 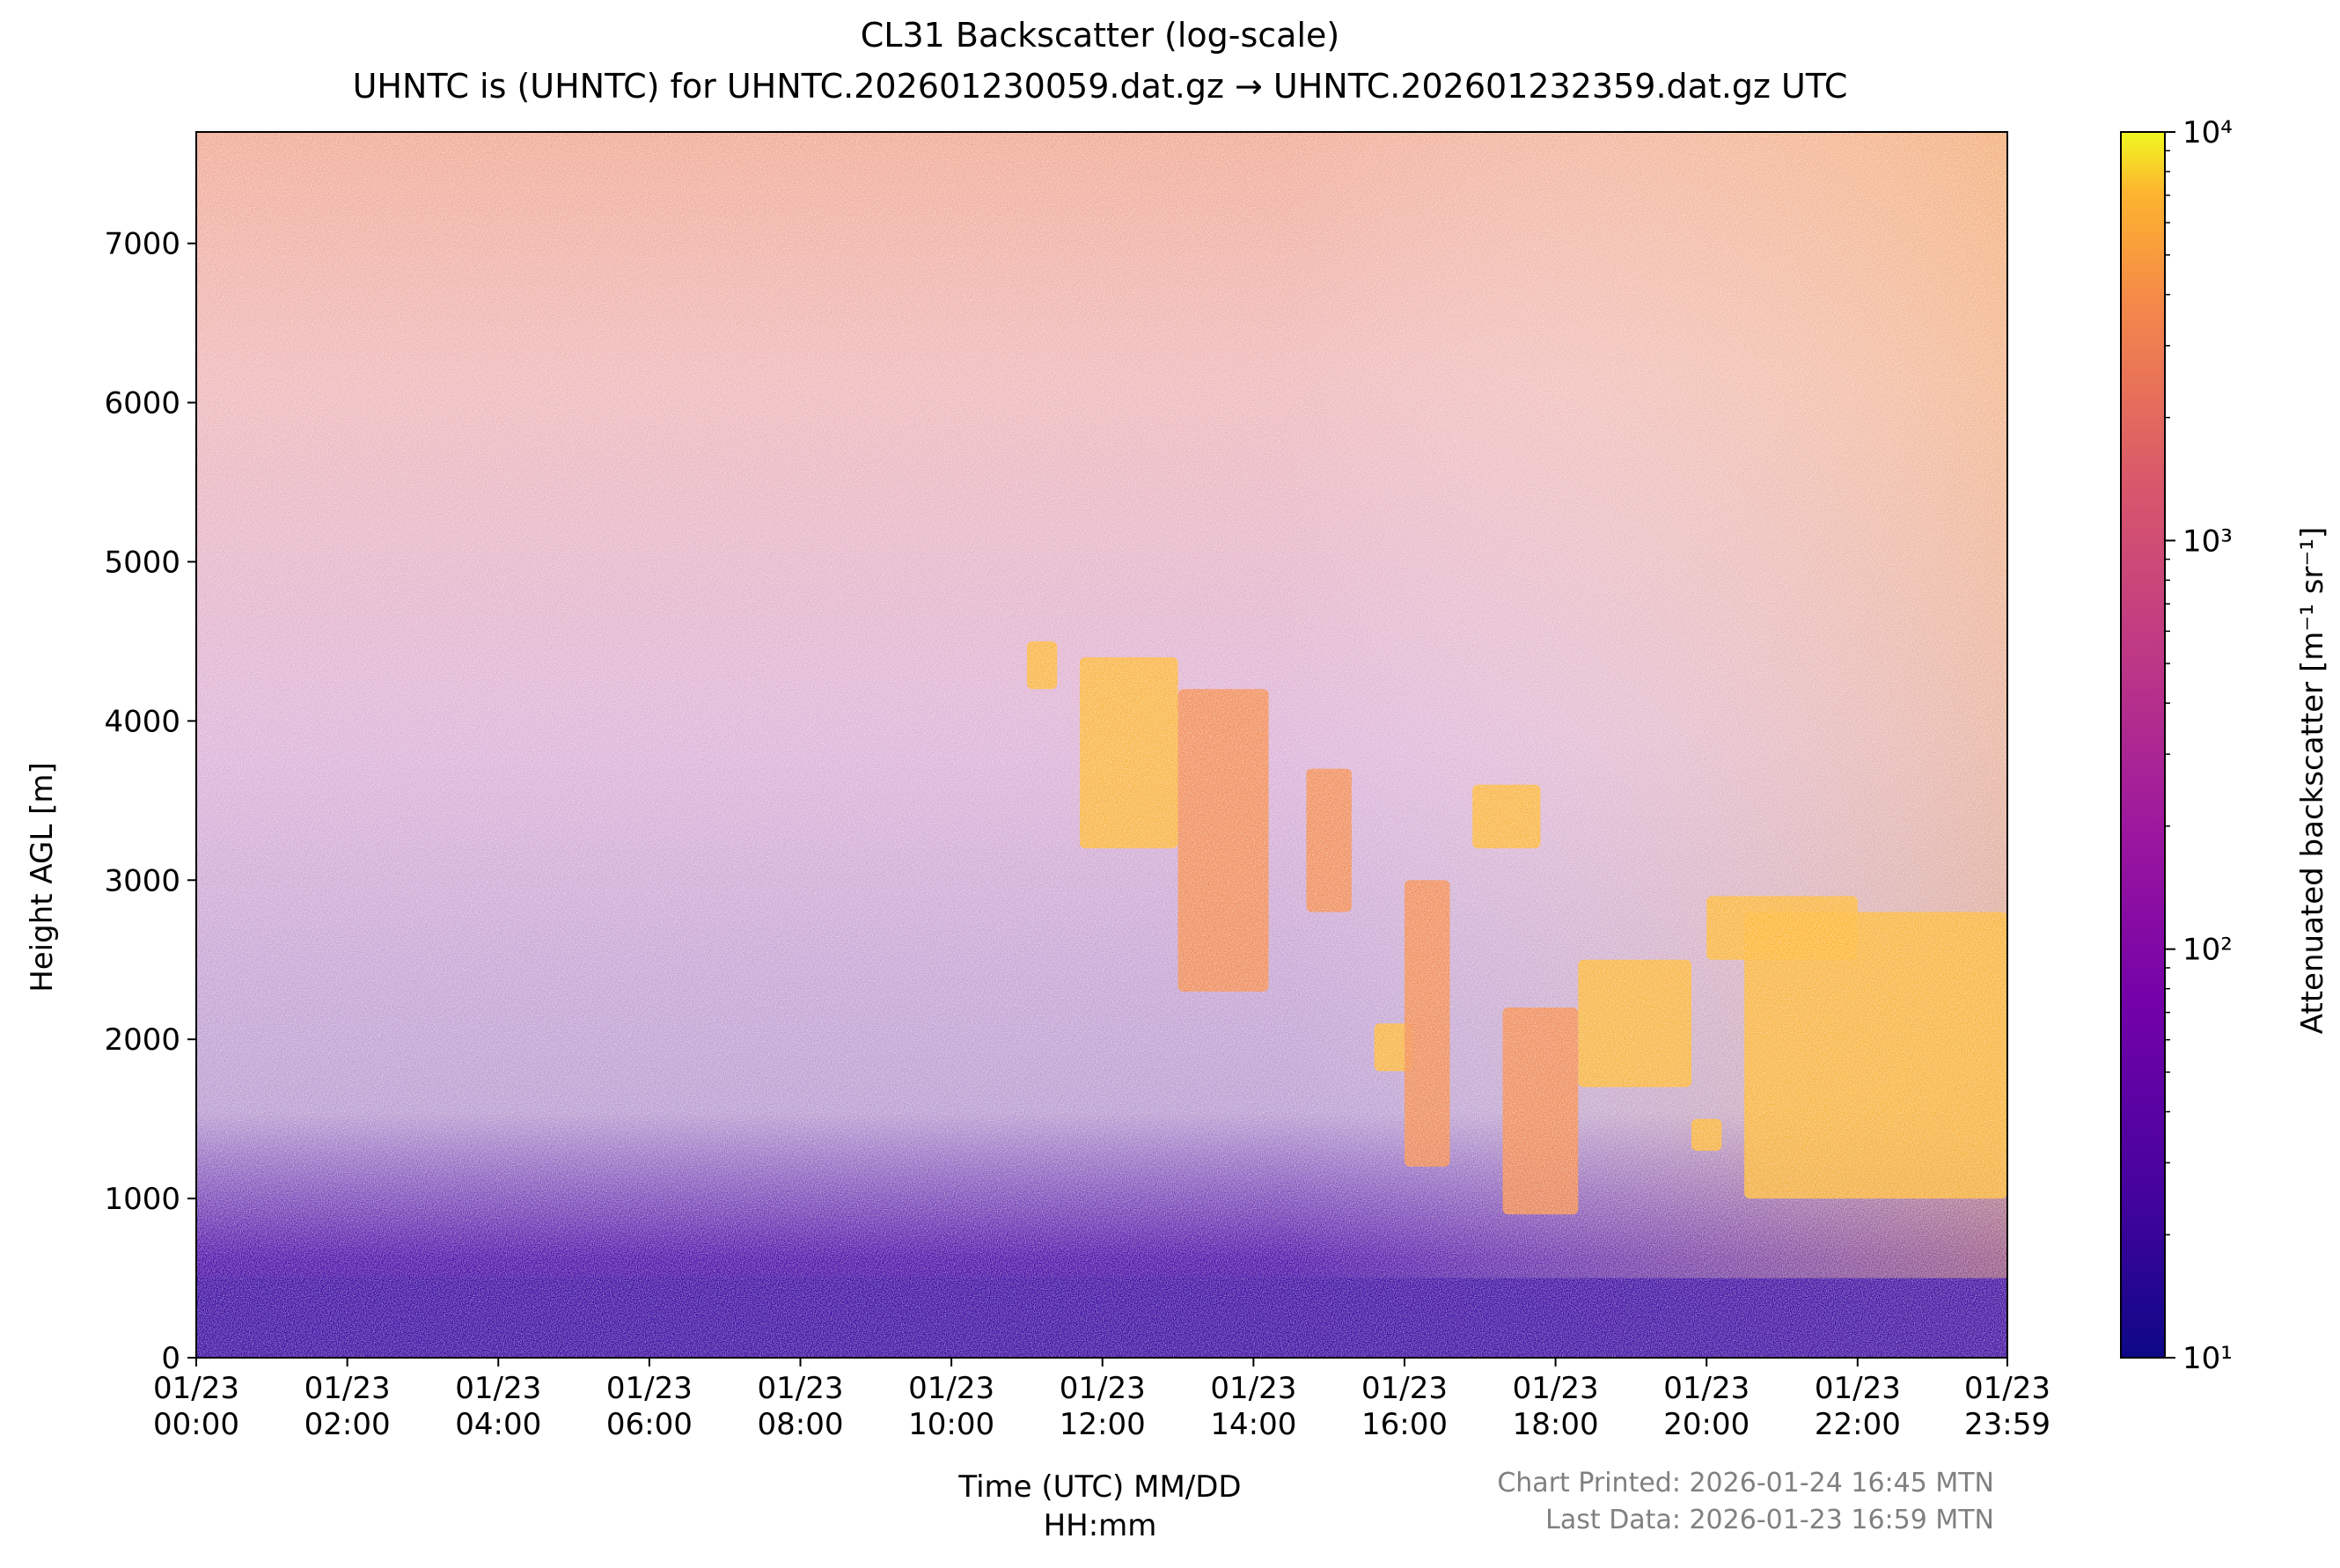 What do you see at coordinates (1556, 1424) in the screenshot?
I see `x-tick-time: 18:00` at bounding box center [1556, 1424].